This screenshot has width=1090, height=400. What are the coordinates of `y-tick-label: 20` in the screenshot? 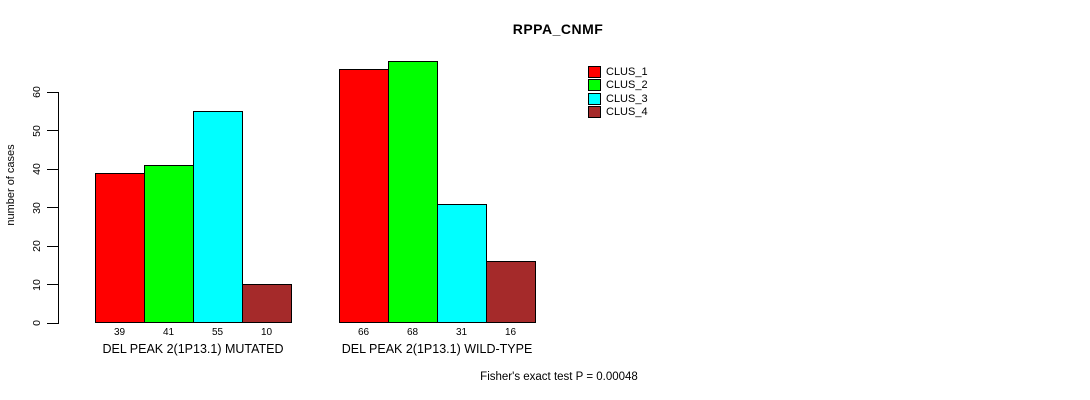 It's located at (37, 246).